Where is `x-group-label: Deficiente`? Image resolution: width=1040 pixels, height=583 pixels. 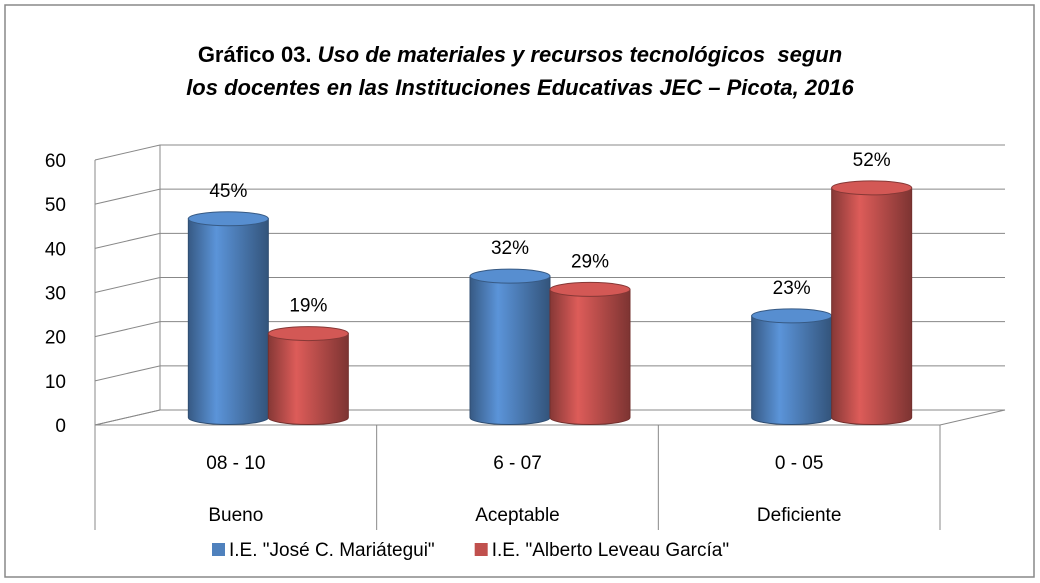 x-group-label: Deficiente is located at coordinates (799, 515).